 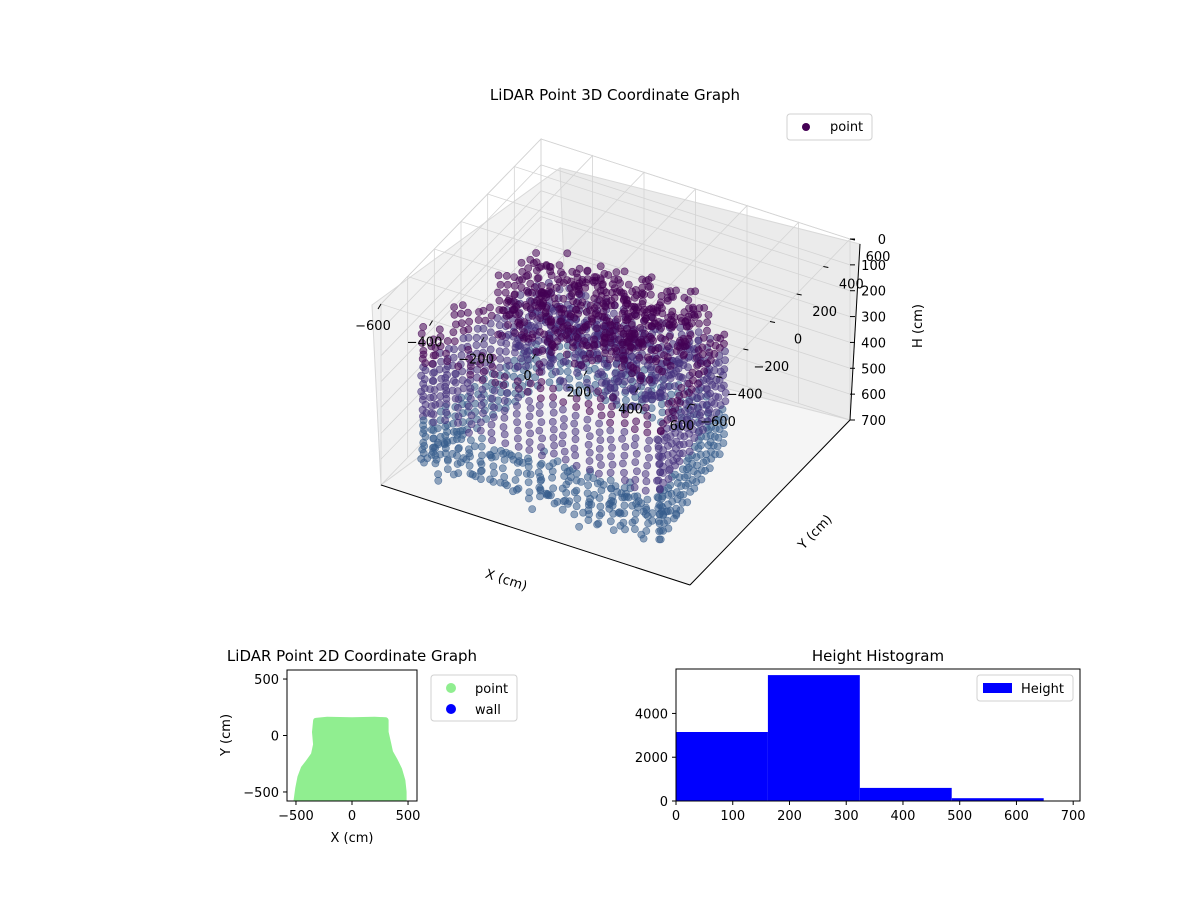 I want to click on chart-3d-title: LiDAR Point 3D Coordinate Graph, so click(x=615, y=95).